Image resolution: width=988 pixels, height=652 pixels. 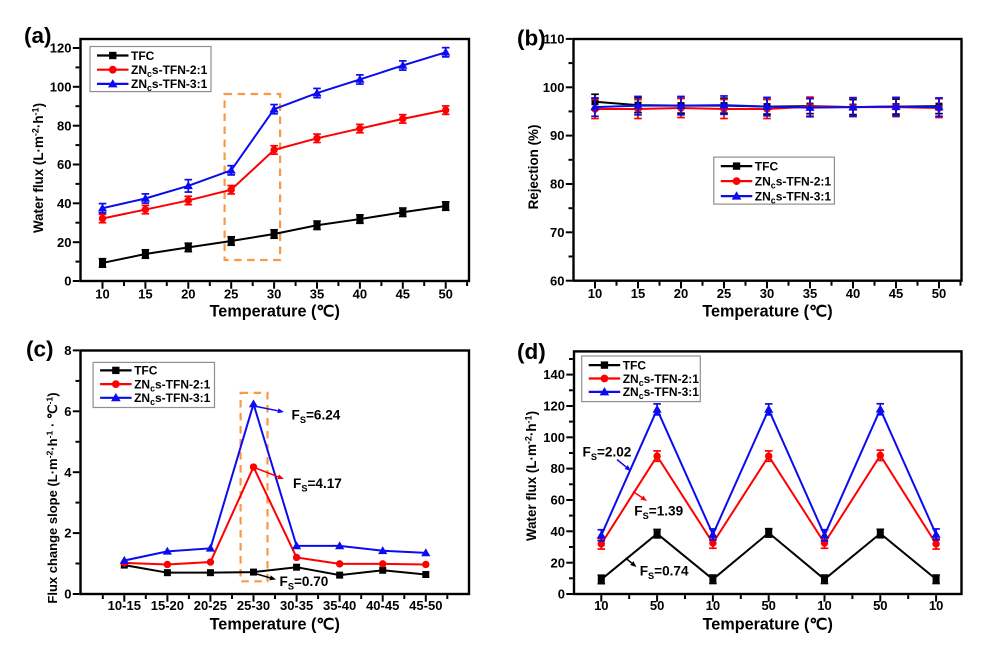 What do you see at coordinates (531, 38) in the screenshot?
I see `svg-text: (b)` at bounding box center [531, 38].